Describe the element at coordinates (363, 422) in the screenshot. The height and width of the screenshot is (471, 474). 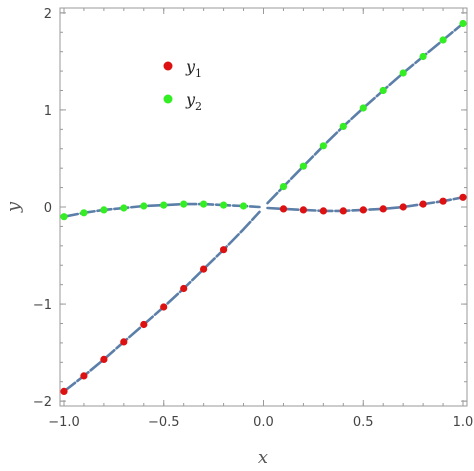
I see `x-tick-label: 0.5` at that location.